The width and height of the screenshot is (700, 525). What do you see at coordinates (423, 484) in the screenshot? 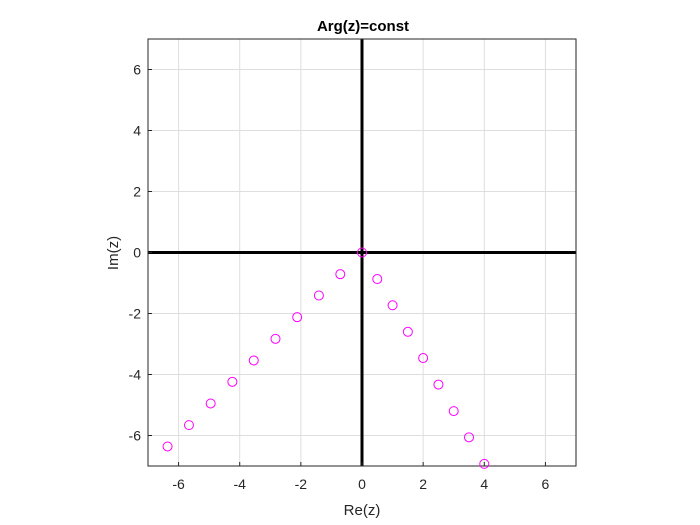
I see `x-tick-label: 2` at bounding box center [423, 484].